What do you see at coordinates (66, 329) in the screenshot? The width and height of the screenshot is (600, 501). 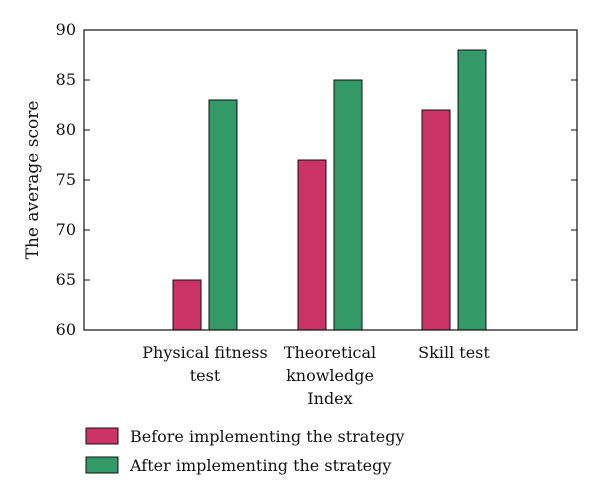 I see `y-tick-label-0: 60` at bounding box center [66, 329].